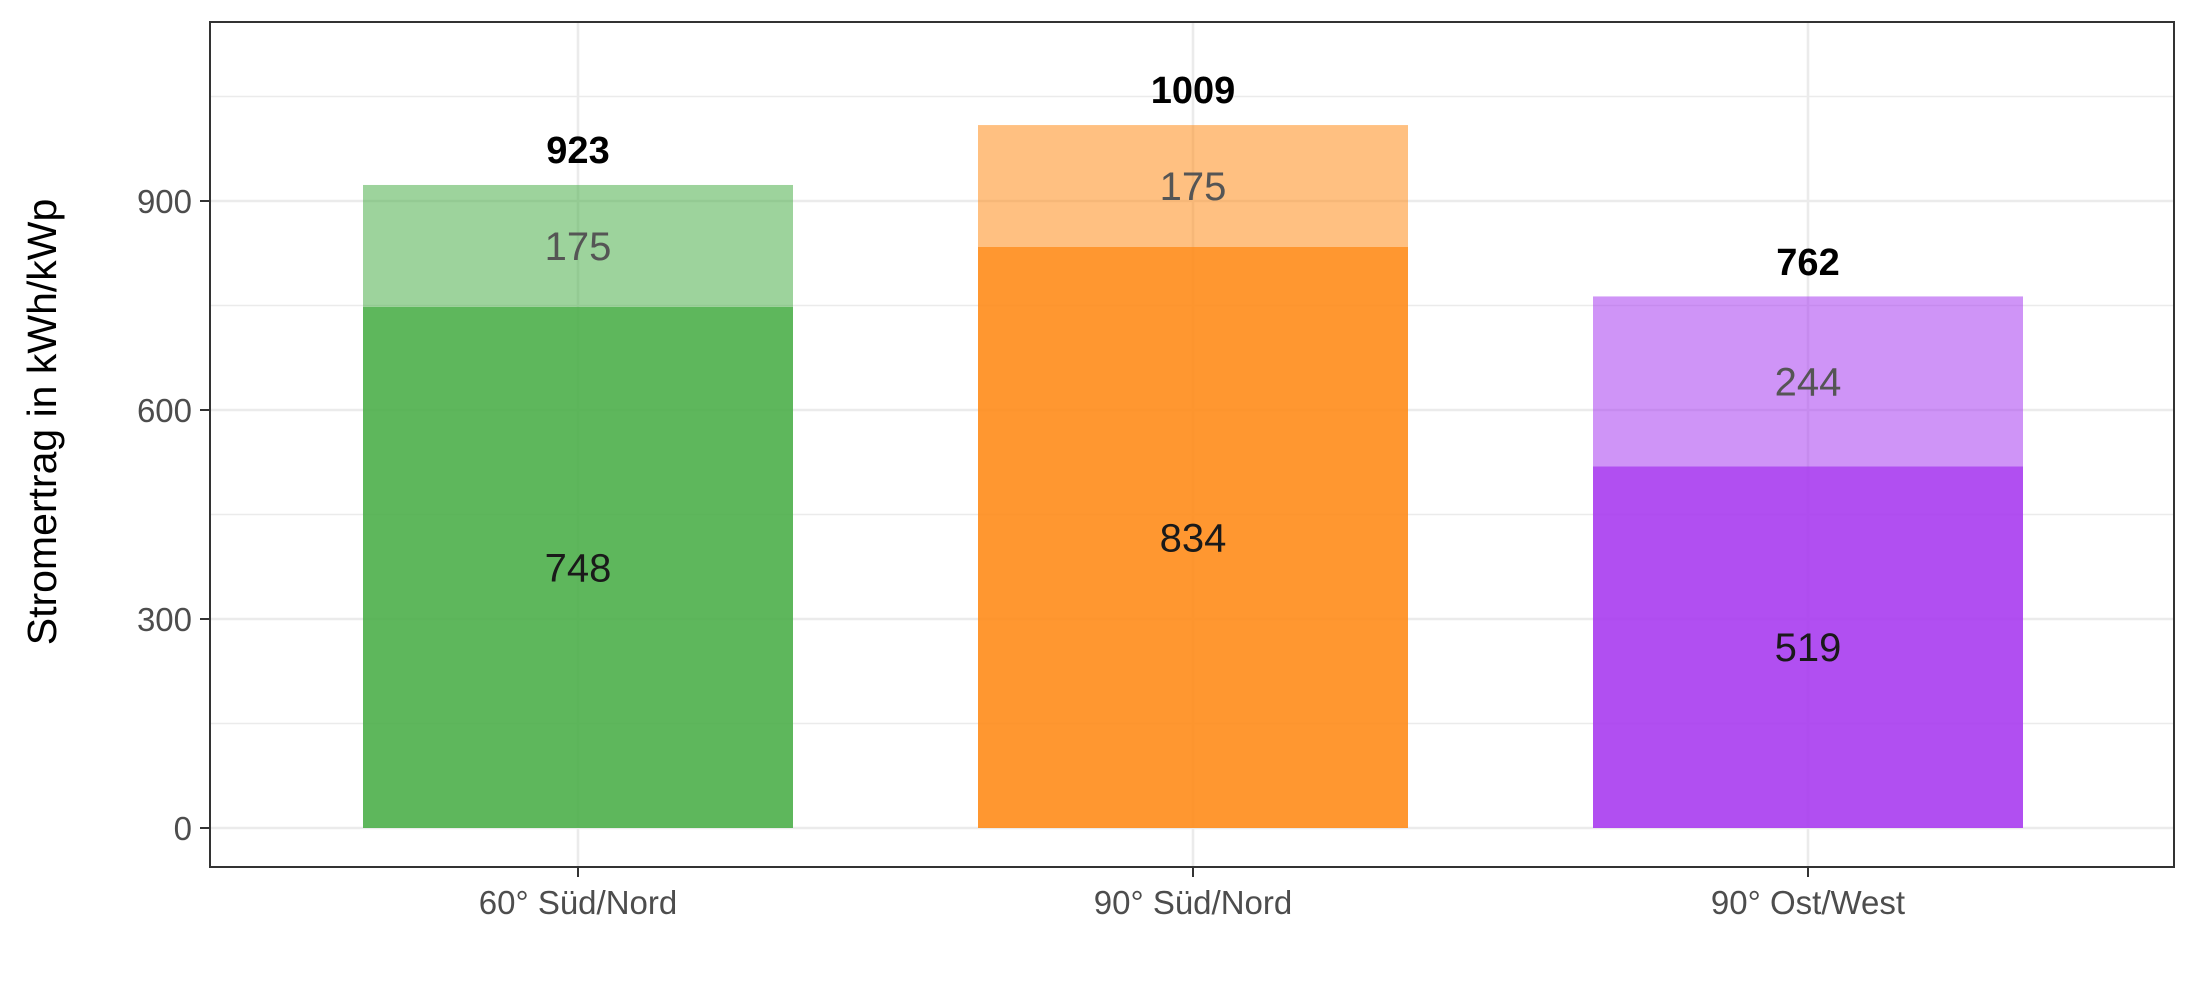 The image size is (2200, 1005). I want to click on y-tick-label: 900, so click(164, 201).